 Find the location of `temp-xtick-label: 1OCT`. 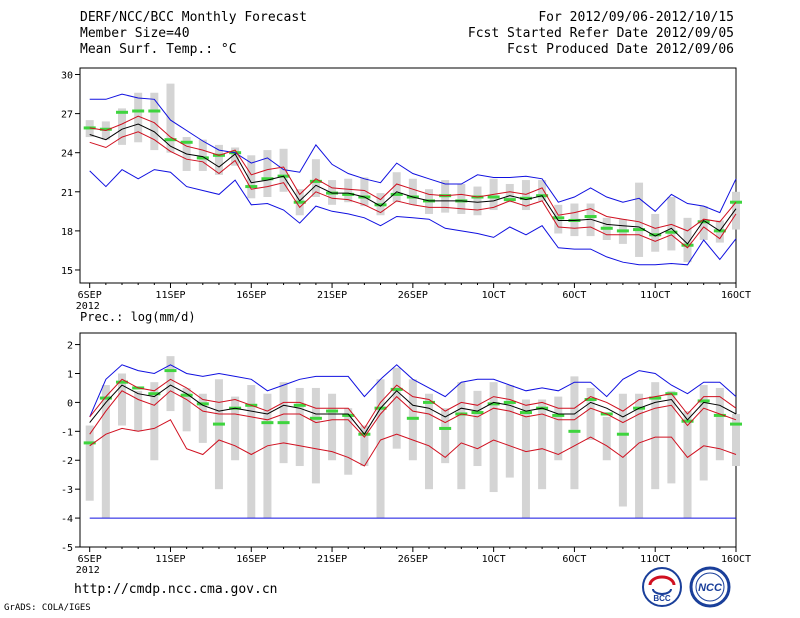

temp-xtick-label: 1OCT is located at coordinates (494, 295).